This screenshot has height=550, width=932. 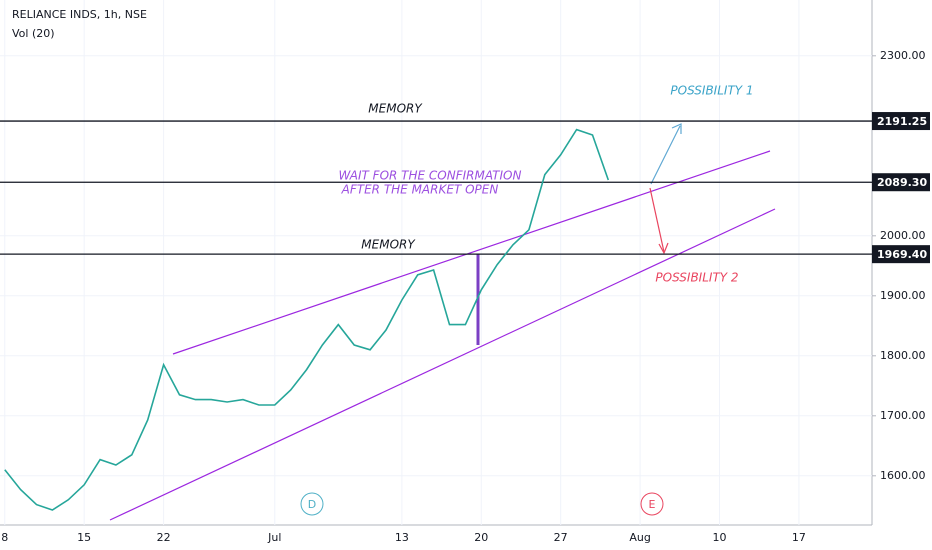 I want to click on x-tick-label: 20, so click(x=481, y=537).